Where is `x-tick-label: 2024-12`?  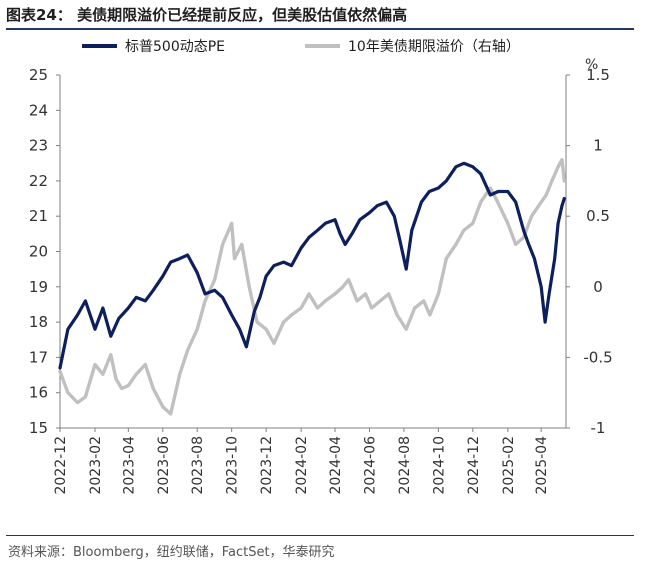
x-tick-label: 2024-12 is located at coordinates (474, 465).